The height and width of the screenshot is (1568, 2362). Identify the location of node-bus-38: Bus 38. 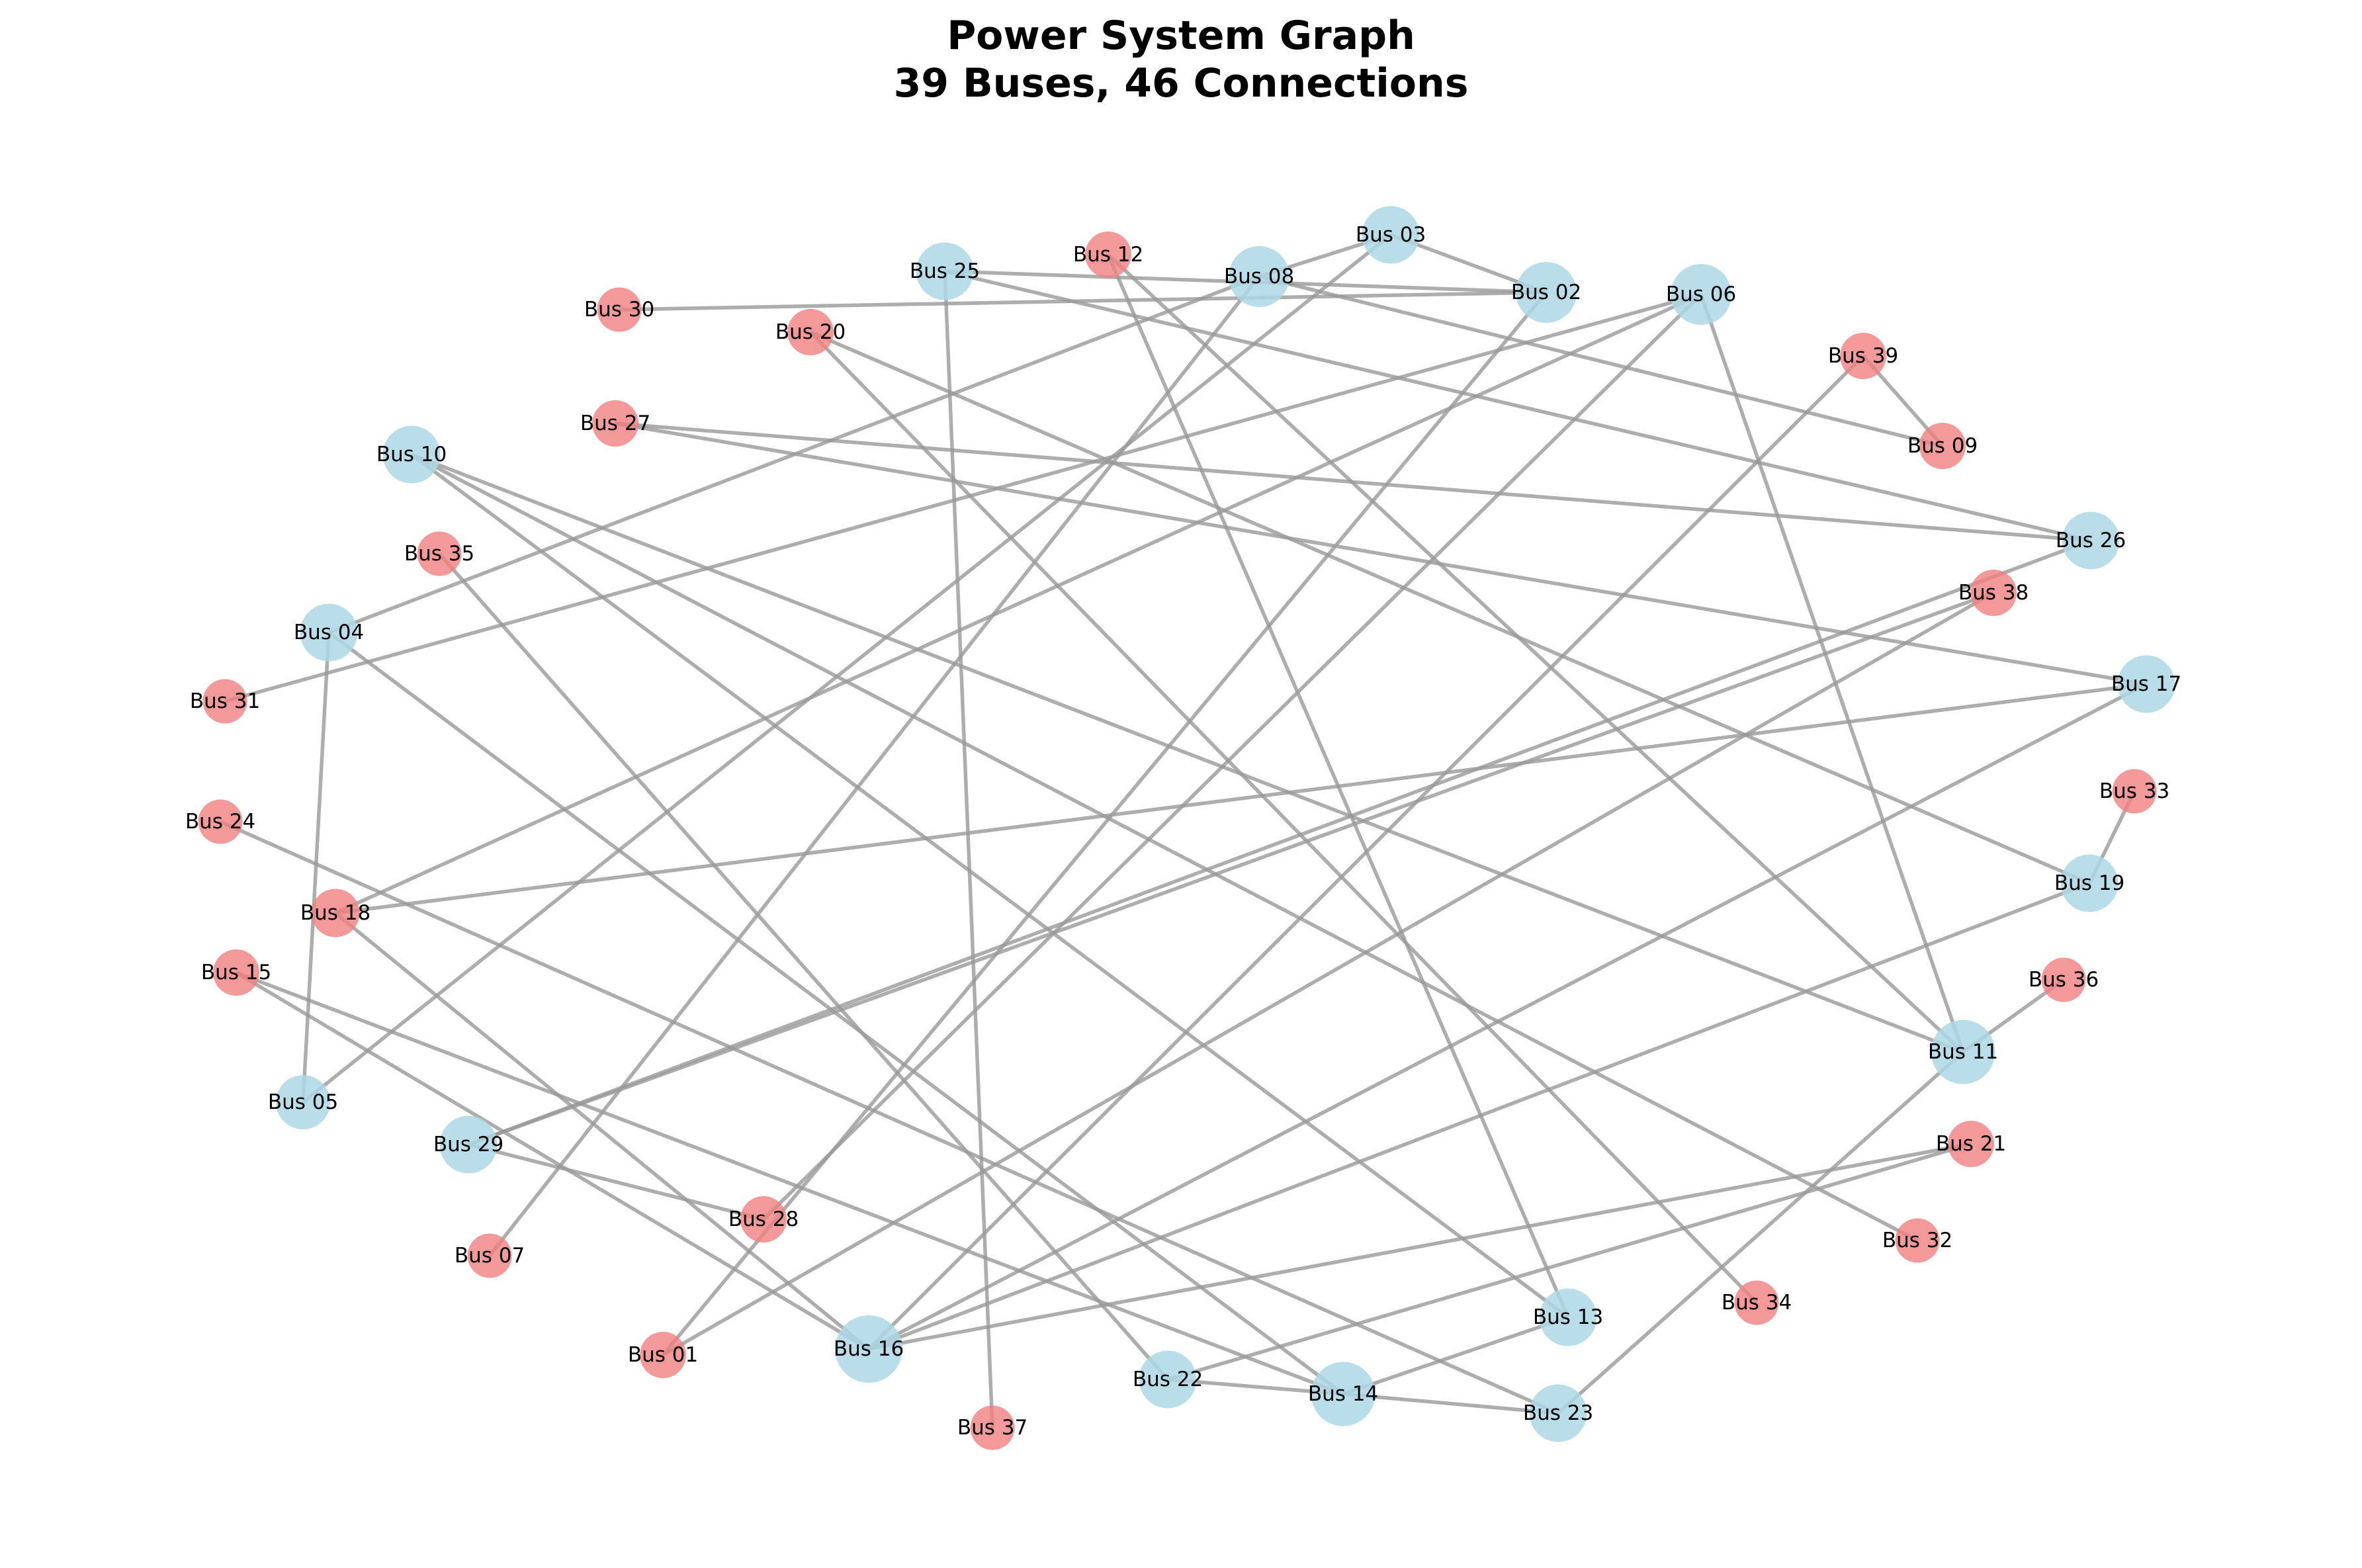
(1993, 593).